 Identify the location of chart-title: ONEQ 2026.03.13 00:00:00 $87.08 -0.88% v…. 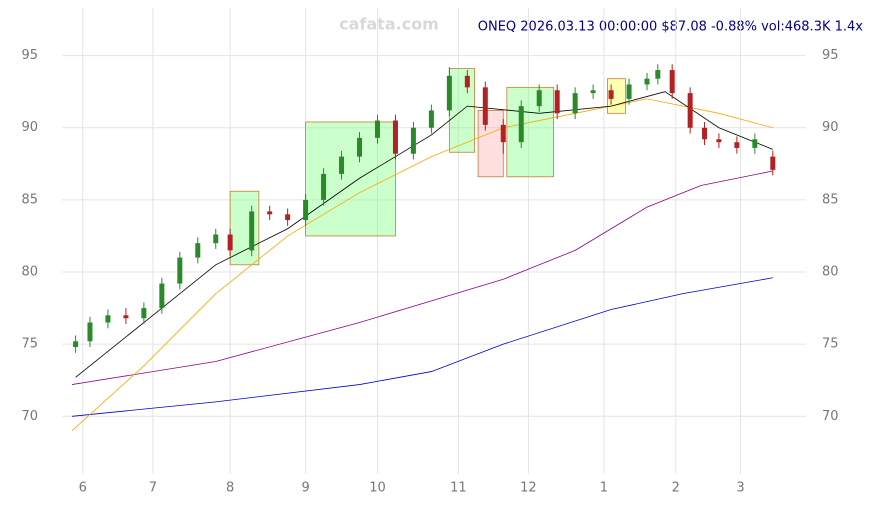
(671, 27).